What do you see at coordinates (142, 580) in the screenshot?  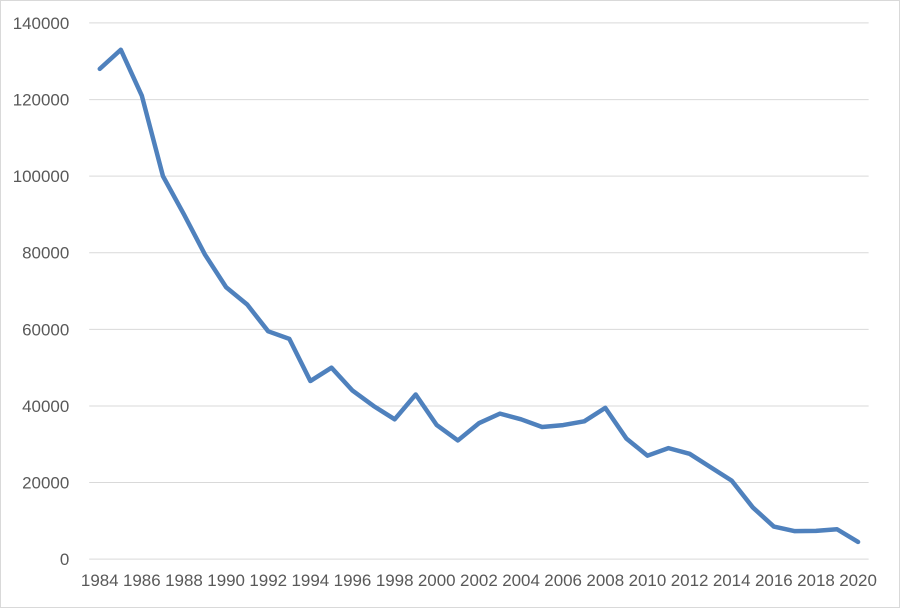 I see `x-axis-tick-label: 1986` at bounding box center [142, 580].